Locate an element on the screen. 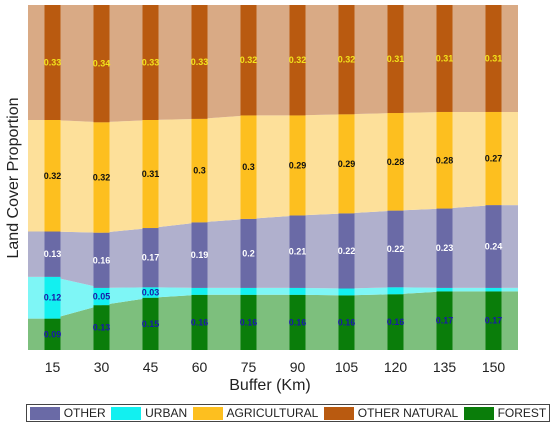 The width and height of the screenshot is (550, 433). value-label-other-90: 0.21 is located at coordinates (298, 252).